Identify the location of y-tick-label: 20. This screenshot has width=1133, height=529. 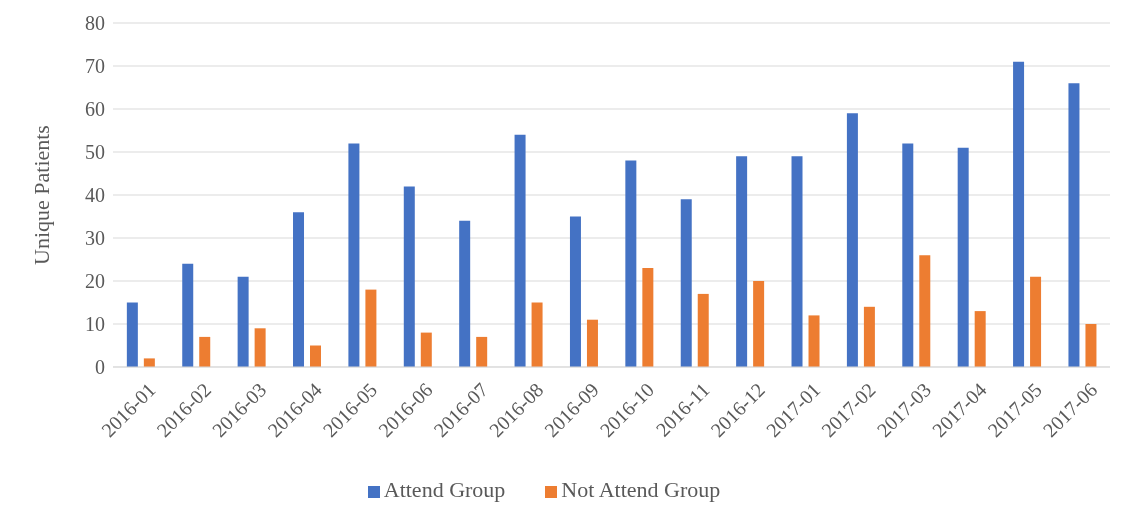
(95, 281).